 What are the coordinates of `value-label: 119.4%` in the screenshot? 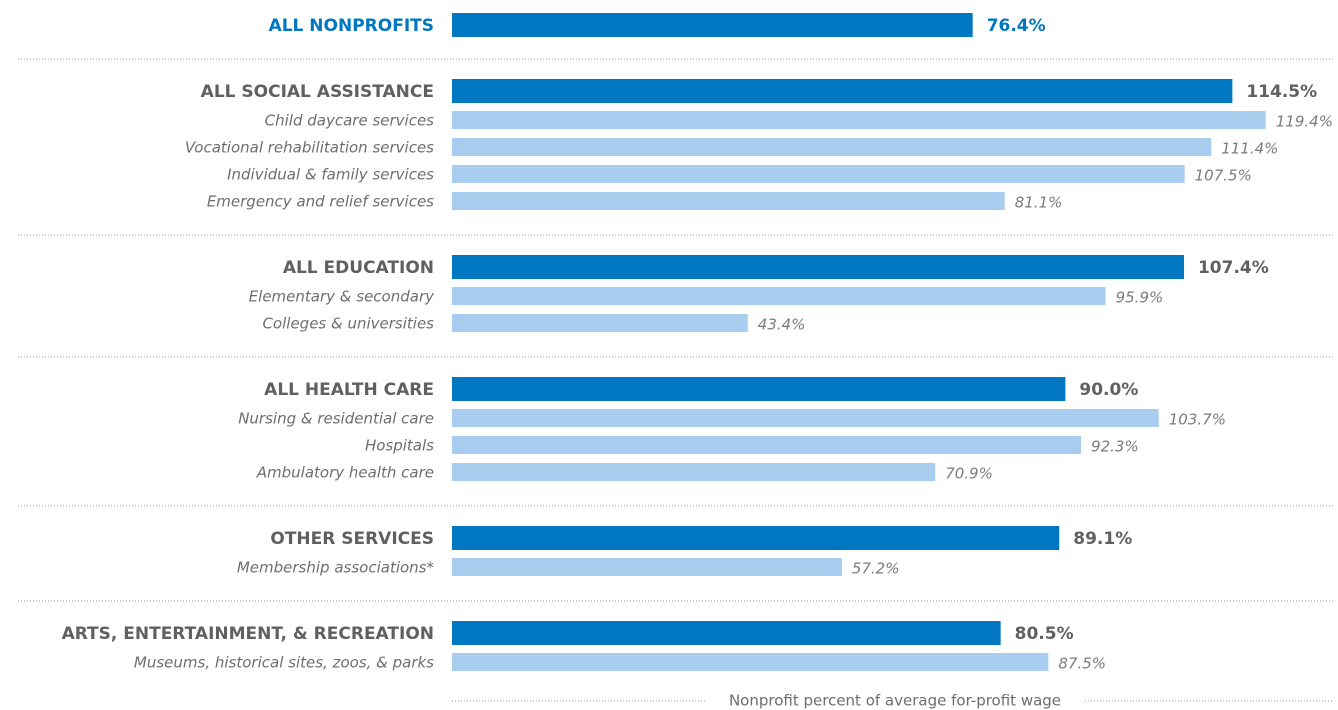 It's located at (1304, 122).